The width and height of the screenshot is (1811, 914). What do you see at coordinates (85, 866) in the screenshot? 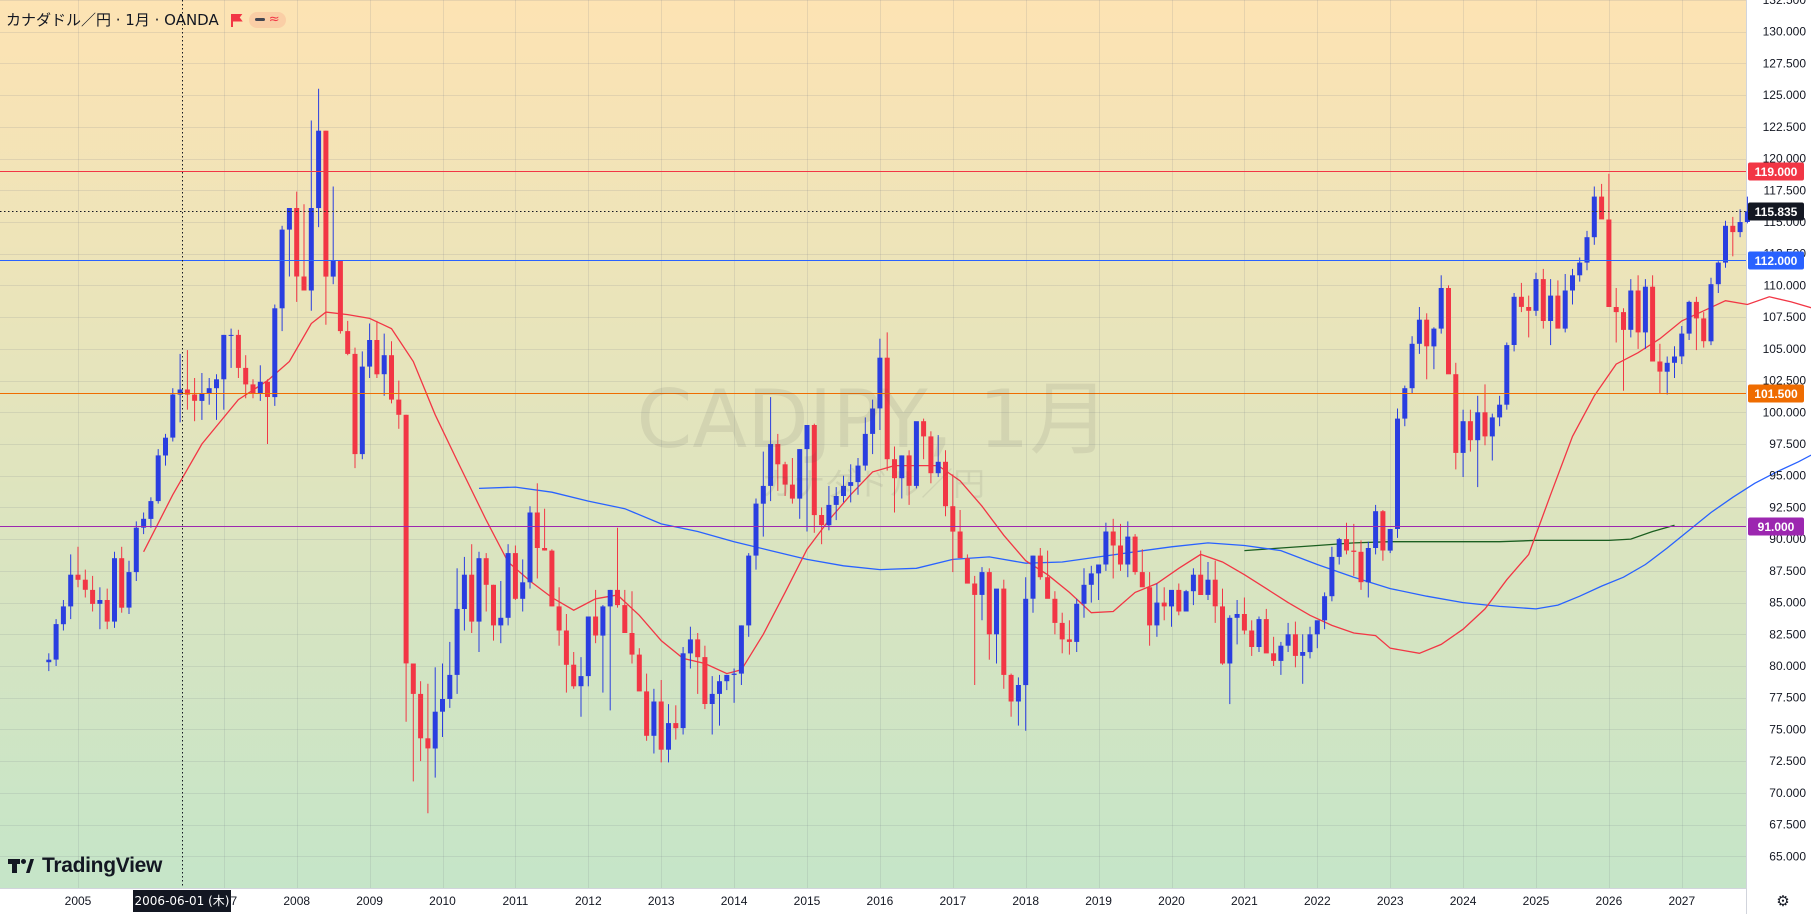
I see `tradingview-logo: TradingView` at bounding box center [85, 866].